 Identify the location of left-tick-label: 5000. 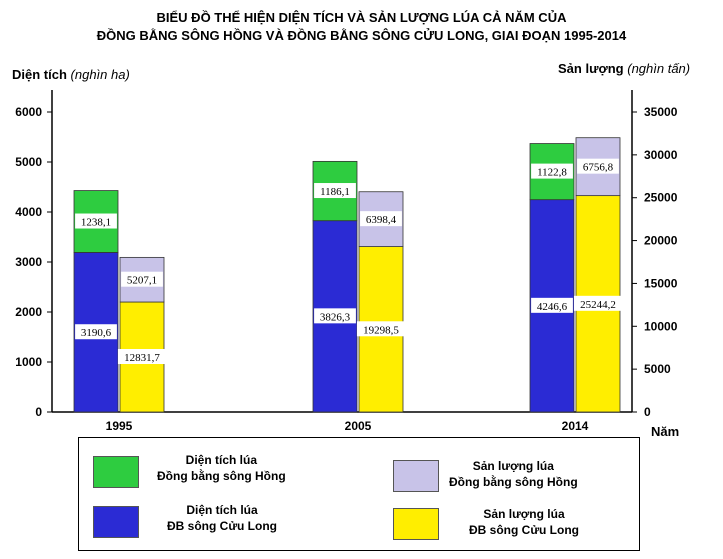
(28, 162).